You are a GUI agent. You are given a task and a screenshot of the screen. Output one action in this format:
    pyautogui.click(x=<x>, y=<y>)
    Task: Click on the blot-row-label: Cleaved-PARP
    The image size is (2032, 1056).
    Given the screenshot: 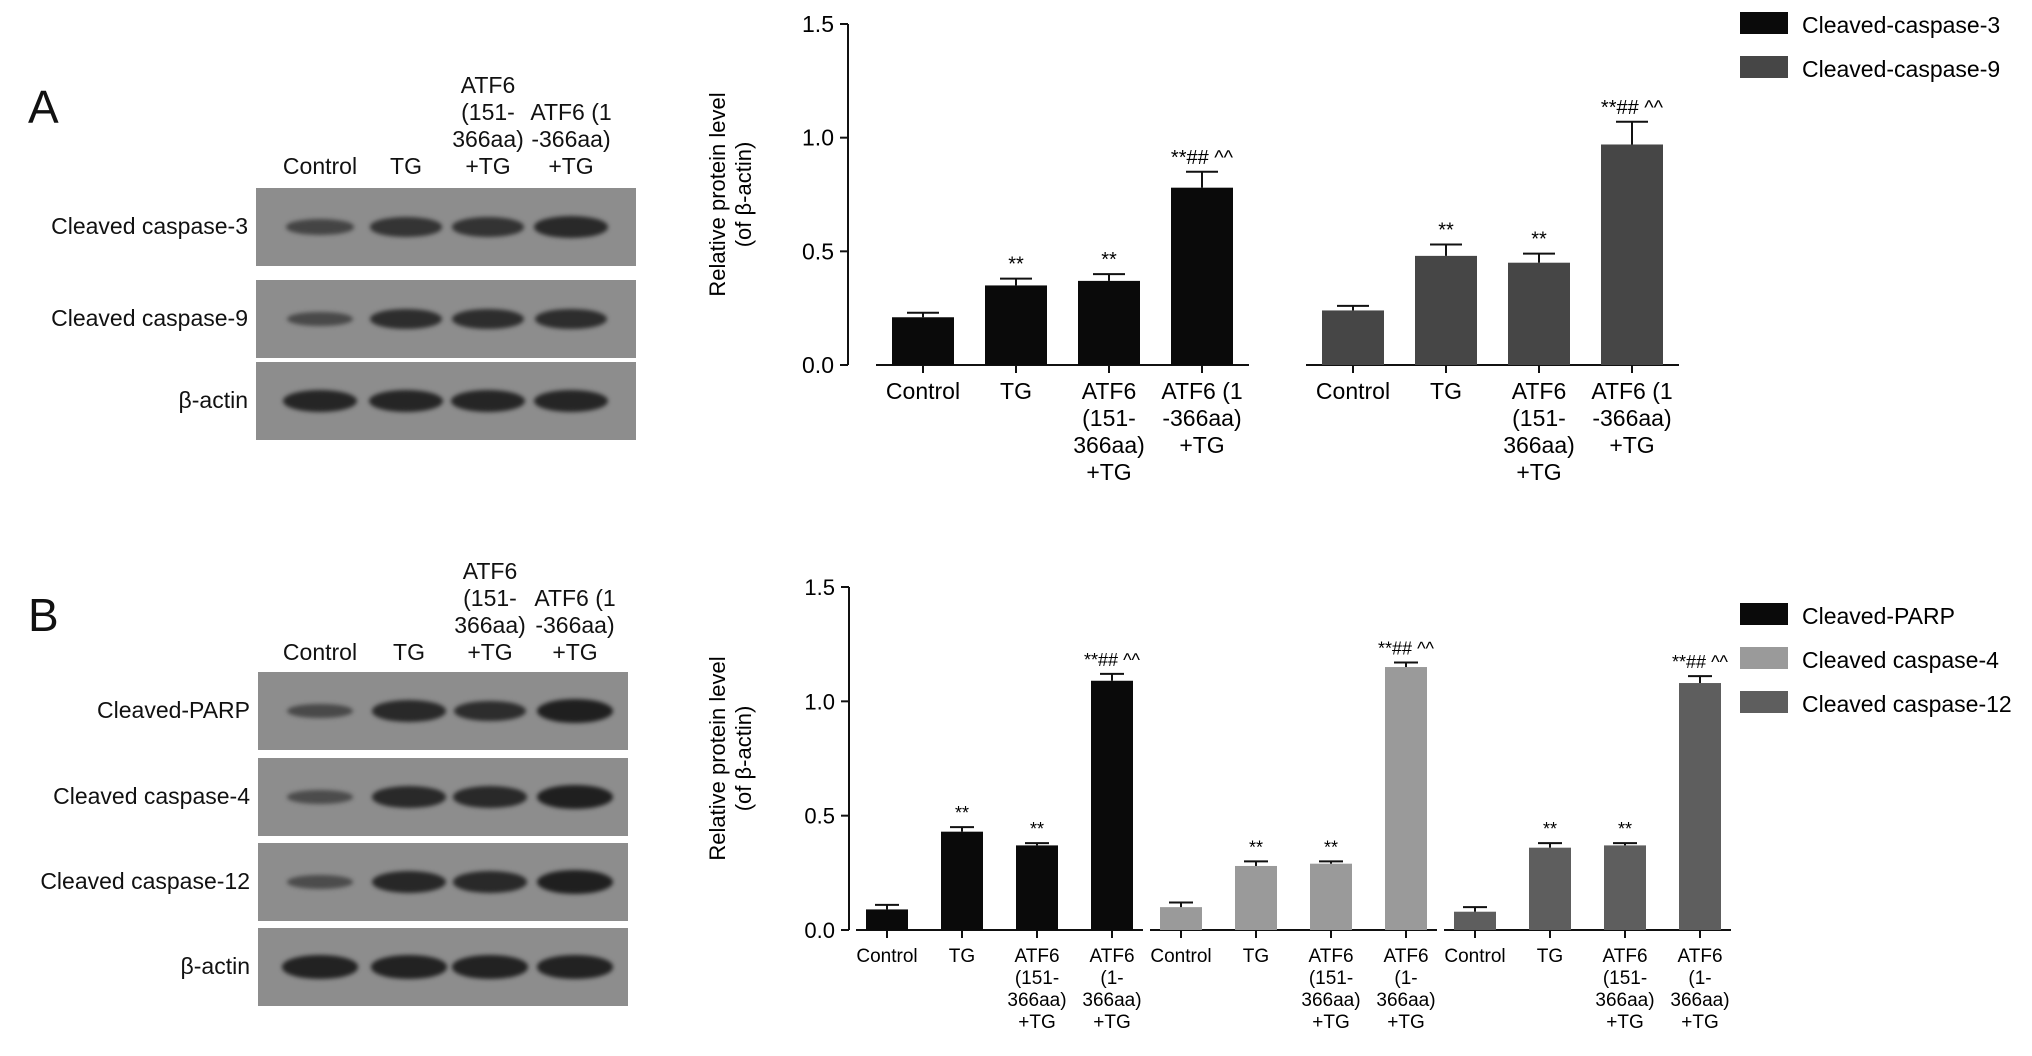 What is the action you would take?
    pyautogui.click(x=173, y=710)
    